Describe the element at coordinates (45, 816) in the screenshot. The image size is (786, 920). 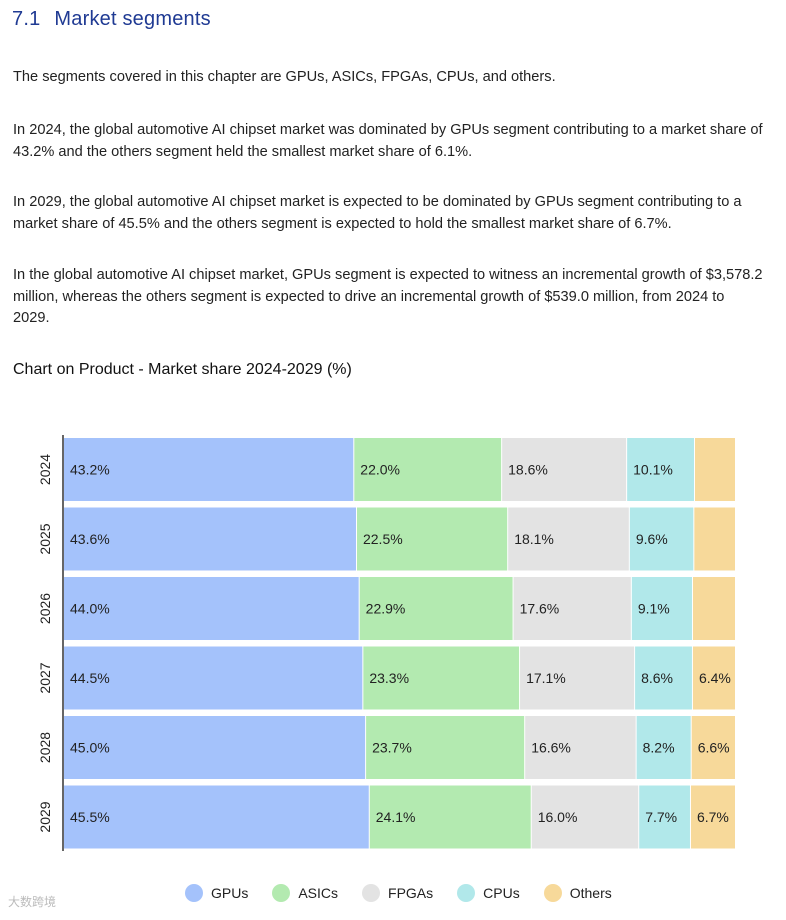
I see `year-label-2029: 2029` at that location.